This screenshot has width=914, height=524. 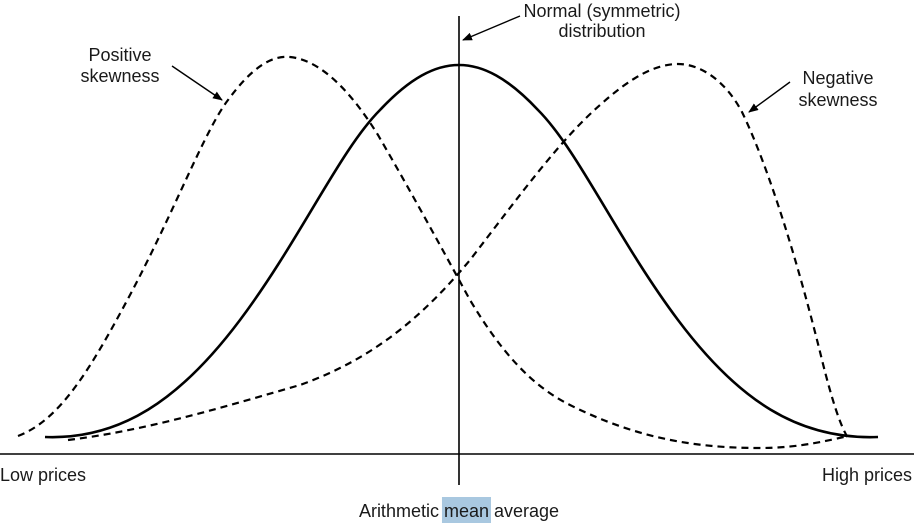 I want to click on x-axis-high-label: High prices, so click(x=867, y=475).